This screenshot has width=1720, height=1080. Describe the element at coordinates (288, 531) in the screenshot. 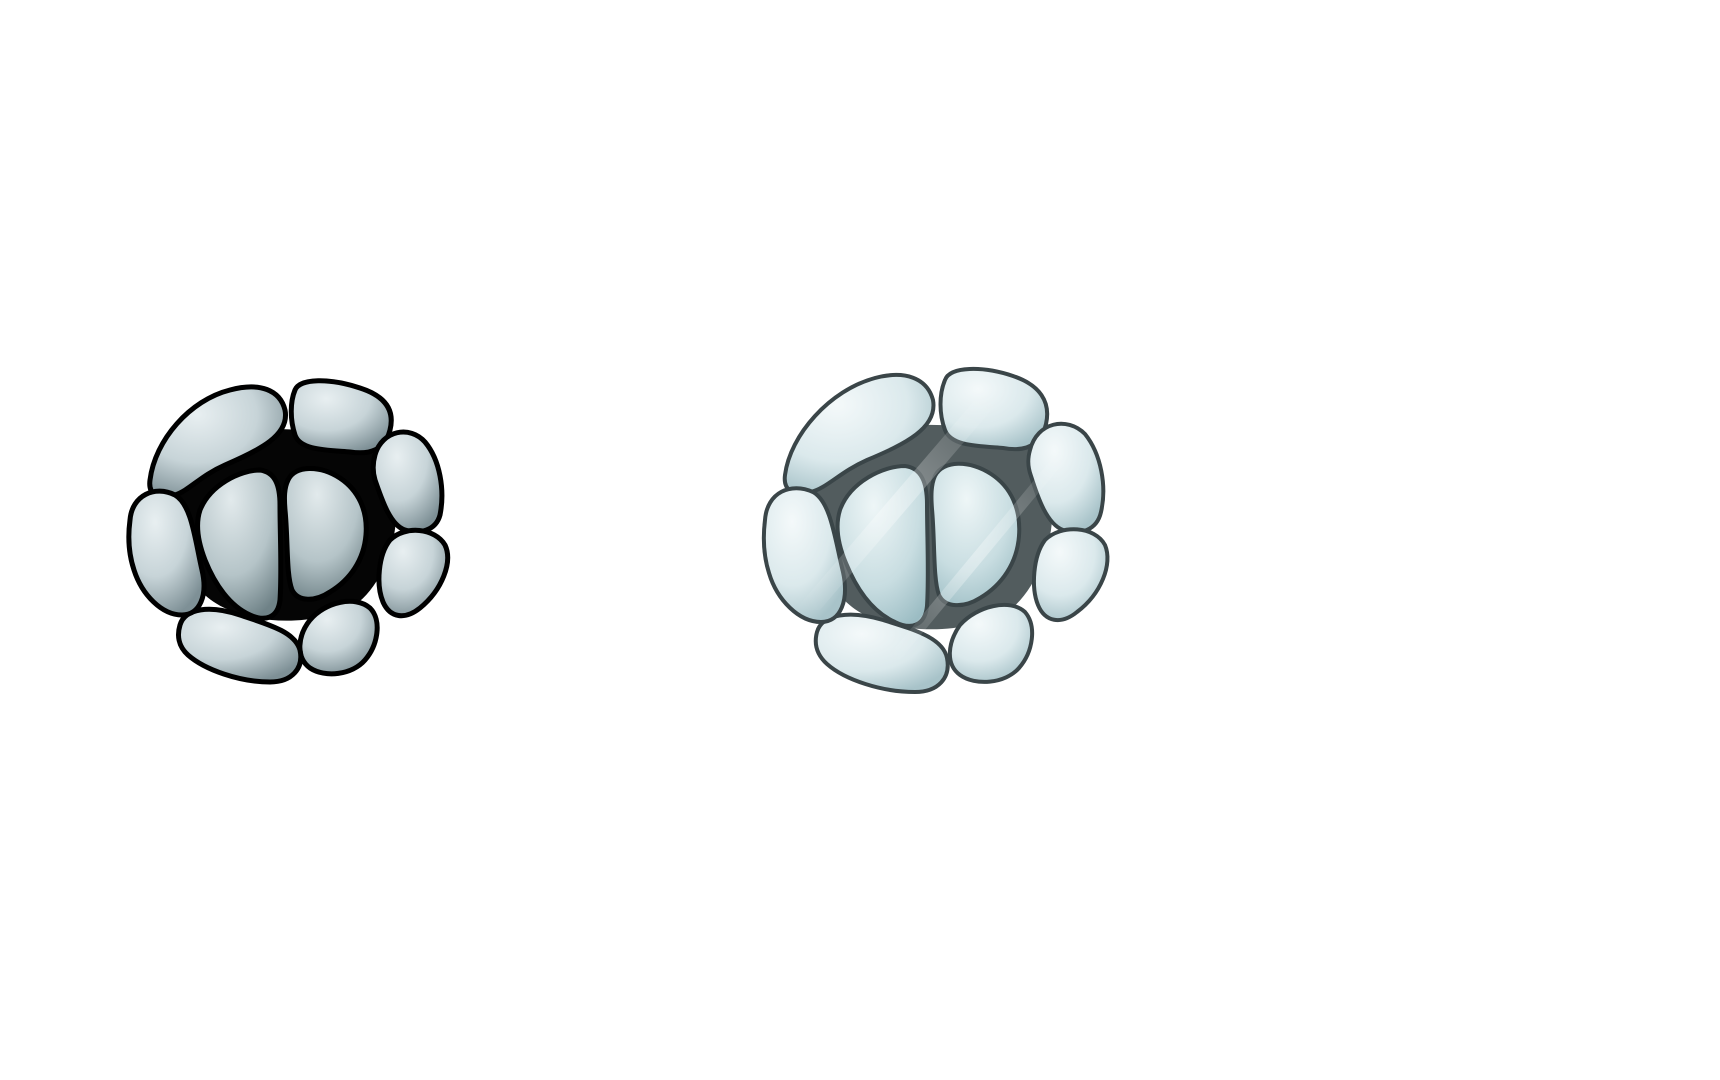

I see `dark-outline-cluster-graphic` at that location.